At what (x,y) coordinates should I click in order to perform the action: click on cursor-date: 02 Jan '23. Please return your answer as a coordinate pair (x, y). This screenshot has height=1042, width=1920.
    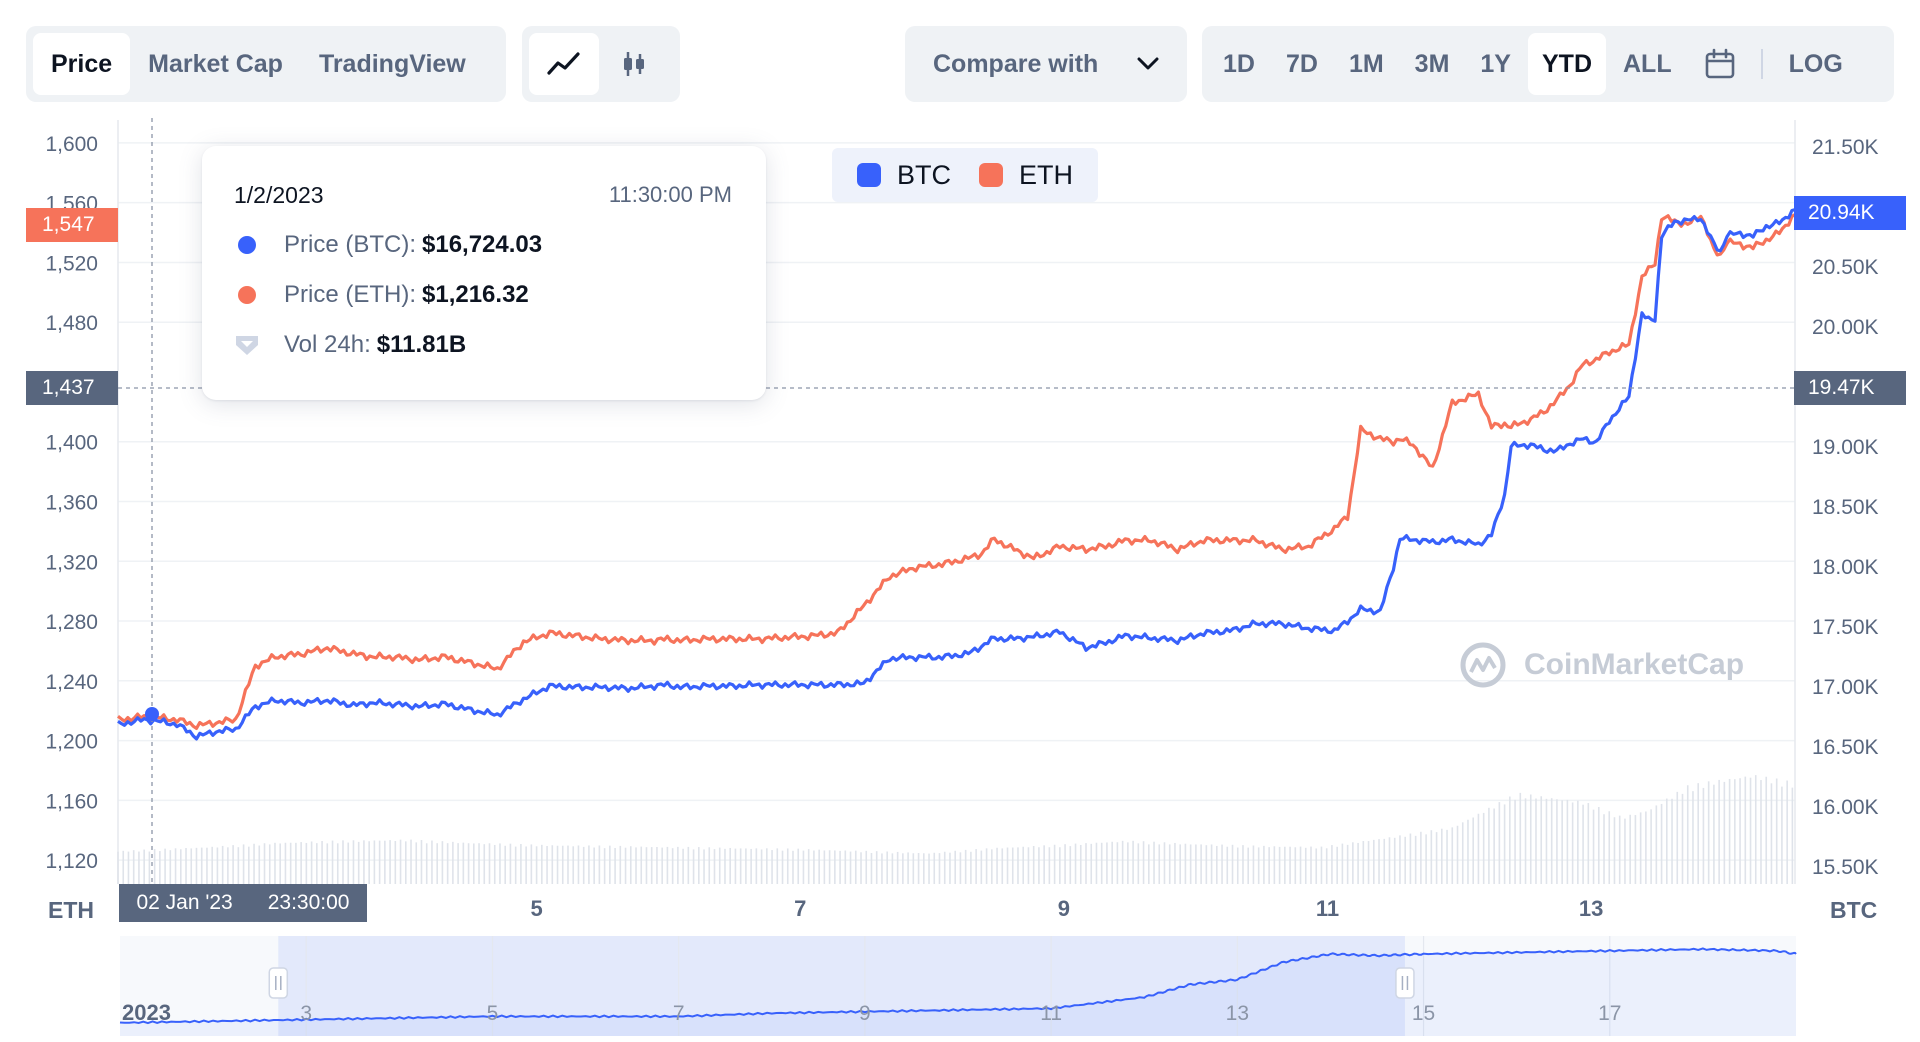
    Looking at the image, I should click on (184, 902).